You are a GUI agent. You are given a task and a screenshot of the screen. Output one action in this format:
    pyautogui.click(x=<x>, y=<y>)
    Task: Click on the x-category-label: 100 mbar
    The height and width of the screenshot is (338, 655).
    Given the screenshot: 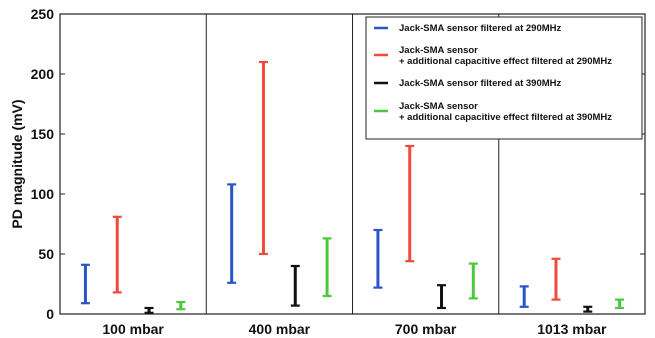 What is the action you would take?
    pyautogui.click(x=133, y=329)
    